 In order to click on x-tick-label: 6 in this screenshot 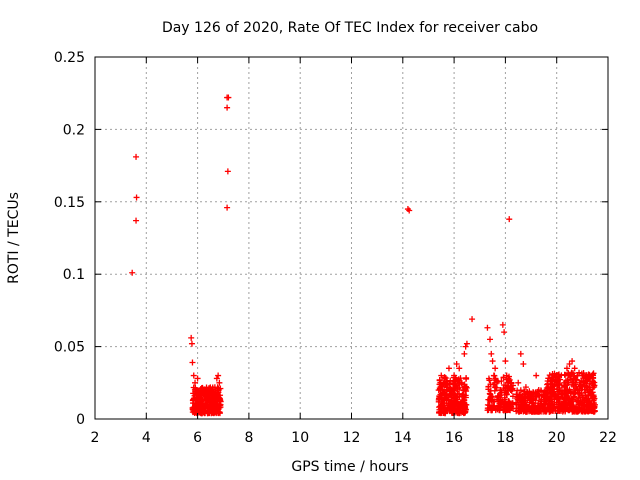, I will do `click(197, 438)`.